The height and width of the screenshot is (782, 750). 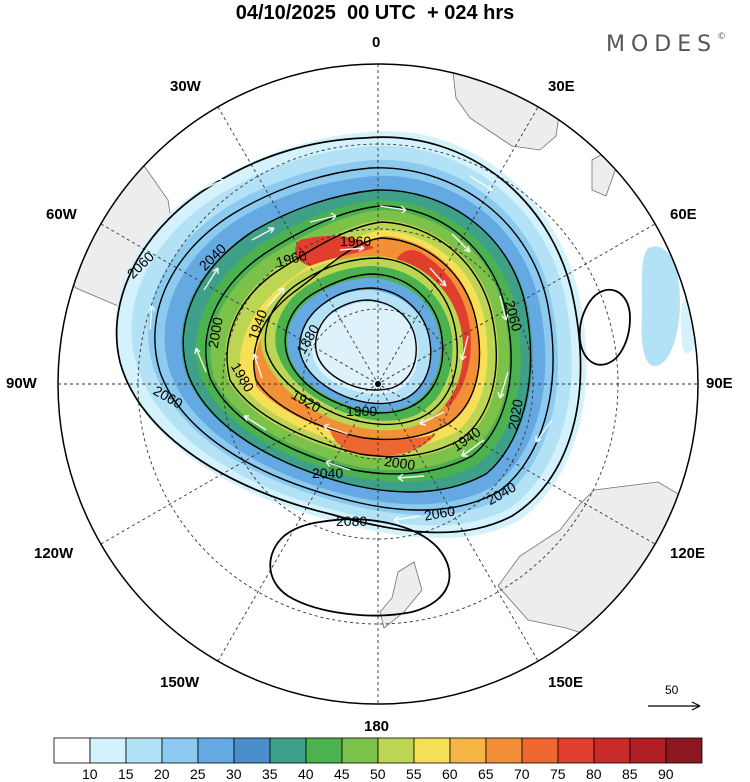 What do you see at coordinates (662, 44) in the screenshot?
I see `brand-name: MODES` at bounding box center [662, 44].